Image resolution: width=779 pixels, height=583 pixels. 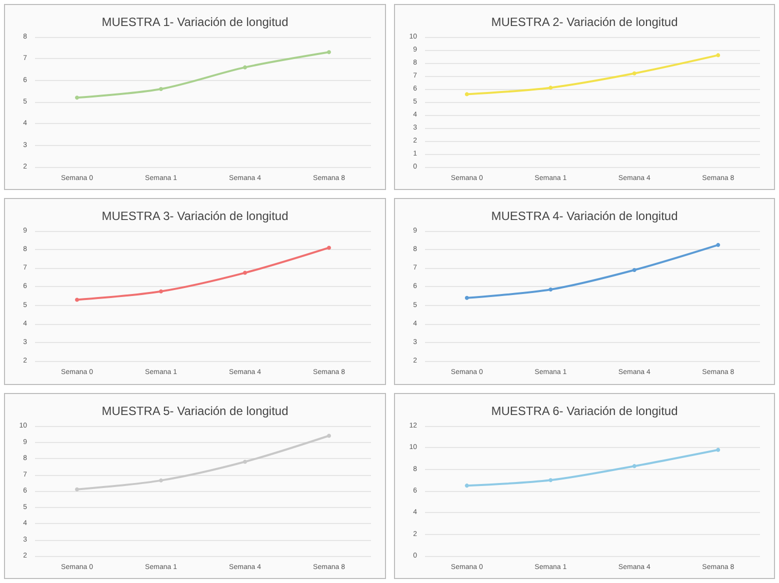 I want to click on chart-title: MUESTRA 1- Variación de longitud, so click(x=195, y=22).